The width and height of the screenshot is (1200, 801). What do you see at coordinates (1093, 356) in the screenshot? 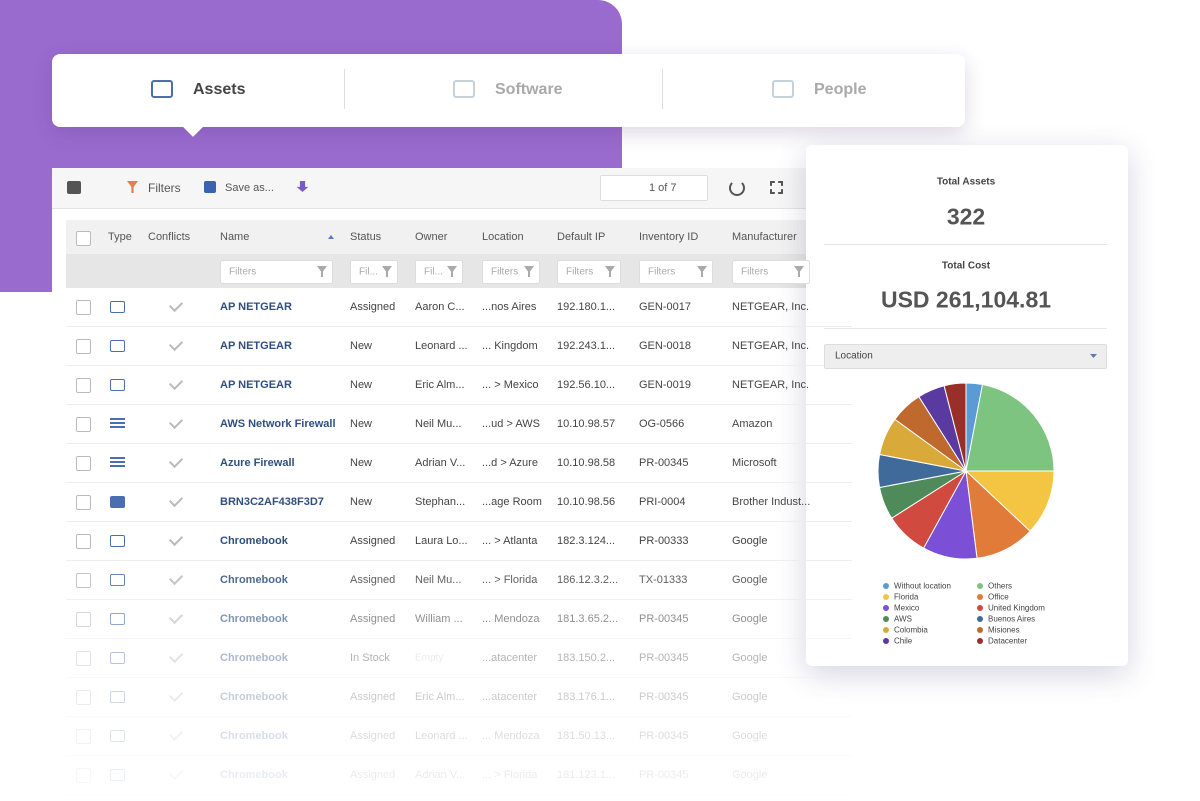
I see `dropdown-caret` at bounding box center [1093, 356].